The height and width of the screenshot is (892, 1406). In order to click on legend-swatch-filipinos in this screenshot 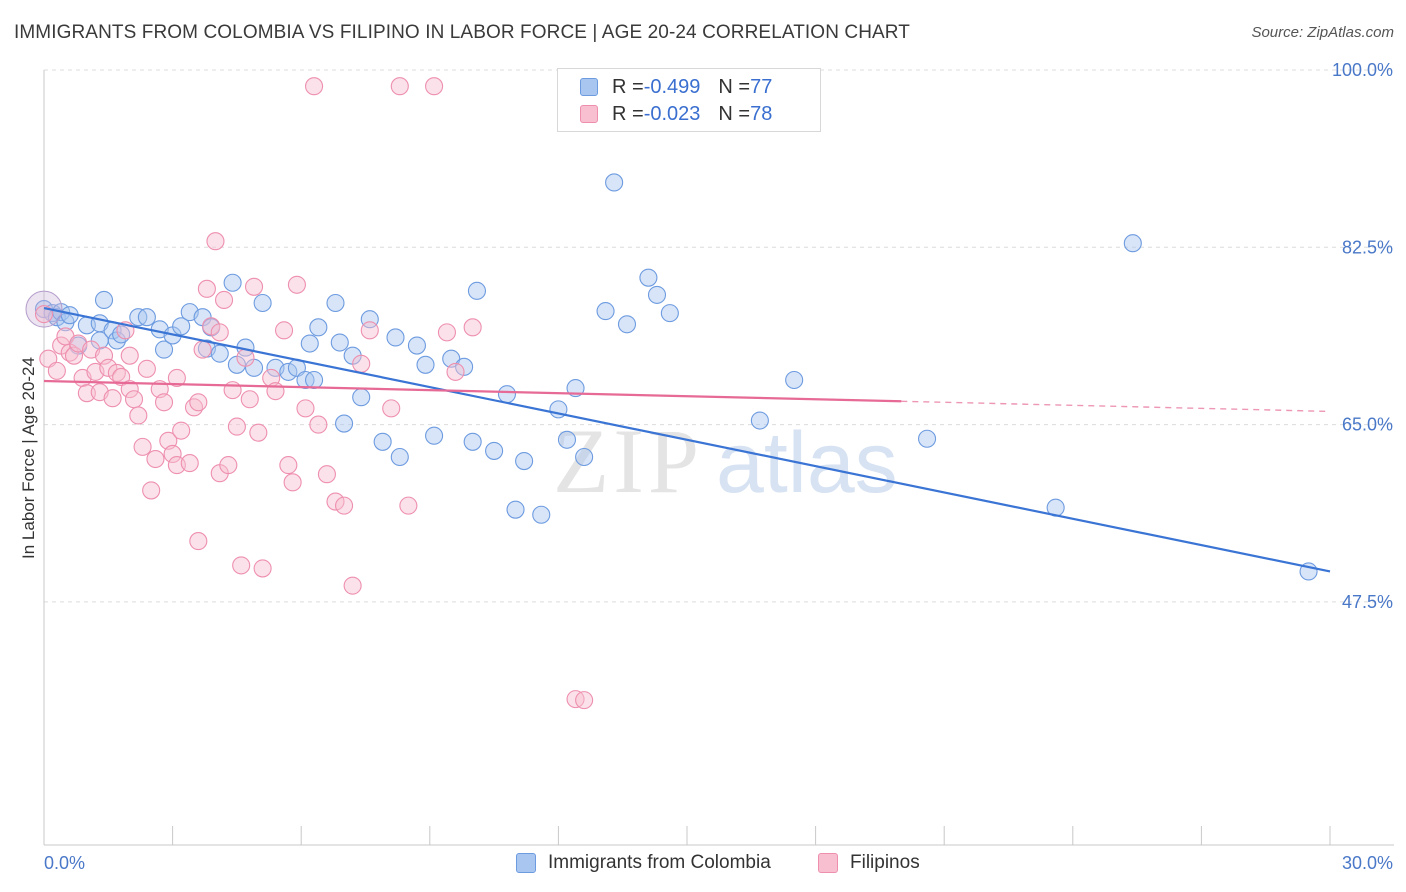, I will do `click(589, 114)`.